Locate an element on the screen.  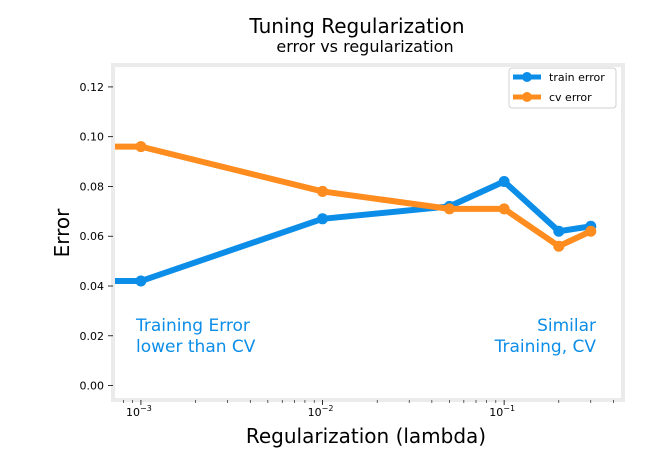
y-tick-label: 0.02 is located at coordinates (92, 336).